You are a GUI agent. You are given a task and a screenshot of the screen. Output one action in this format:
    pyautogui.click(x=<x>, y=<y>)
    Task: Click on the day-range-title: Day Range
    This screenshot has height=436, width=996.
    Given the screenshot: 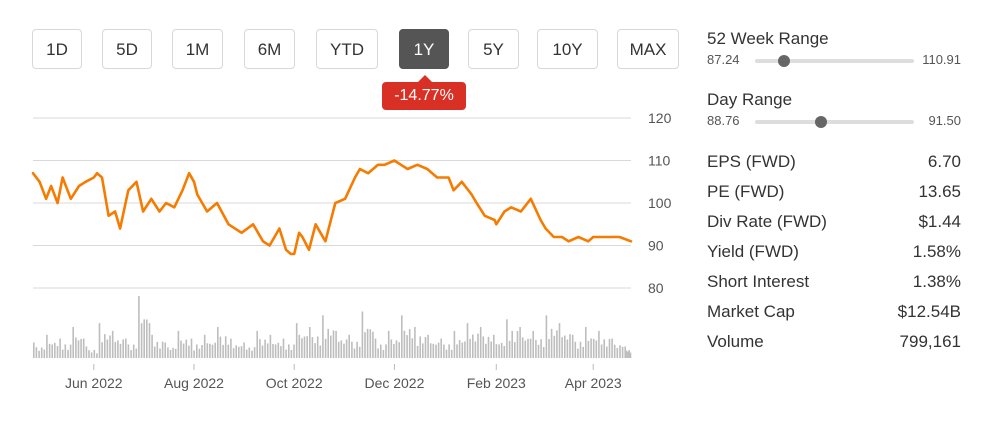 What is the action you would take?
    pyautogui.click(x=750, y=99)
    